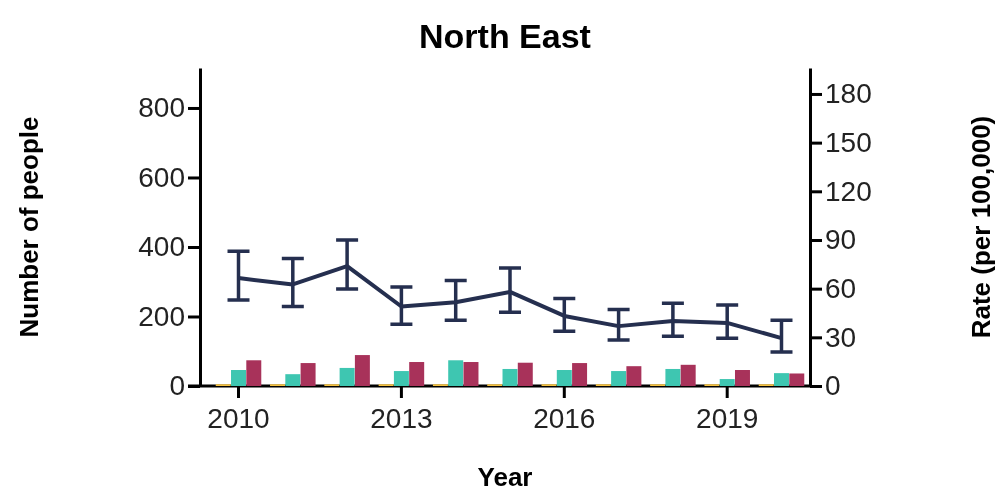 Image resolution: width=1004 pixels, height=494 pixels. Describe the element at coordinates (29, 227) in the screenshot. I see `y-axis-title: Number of people` at that location.